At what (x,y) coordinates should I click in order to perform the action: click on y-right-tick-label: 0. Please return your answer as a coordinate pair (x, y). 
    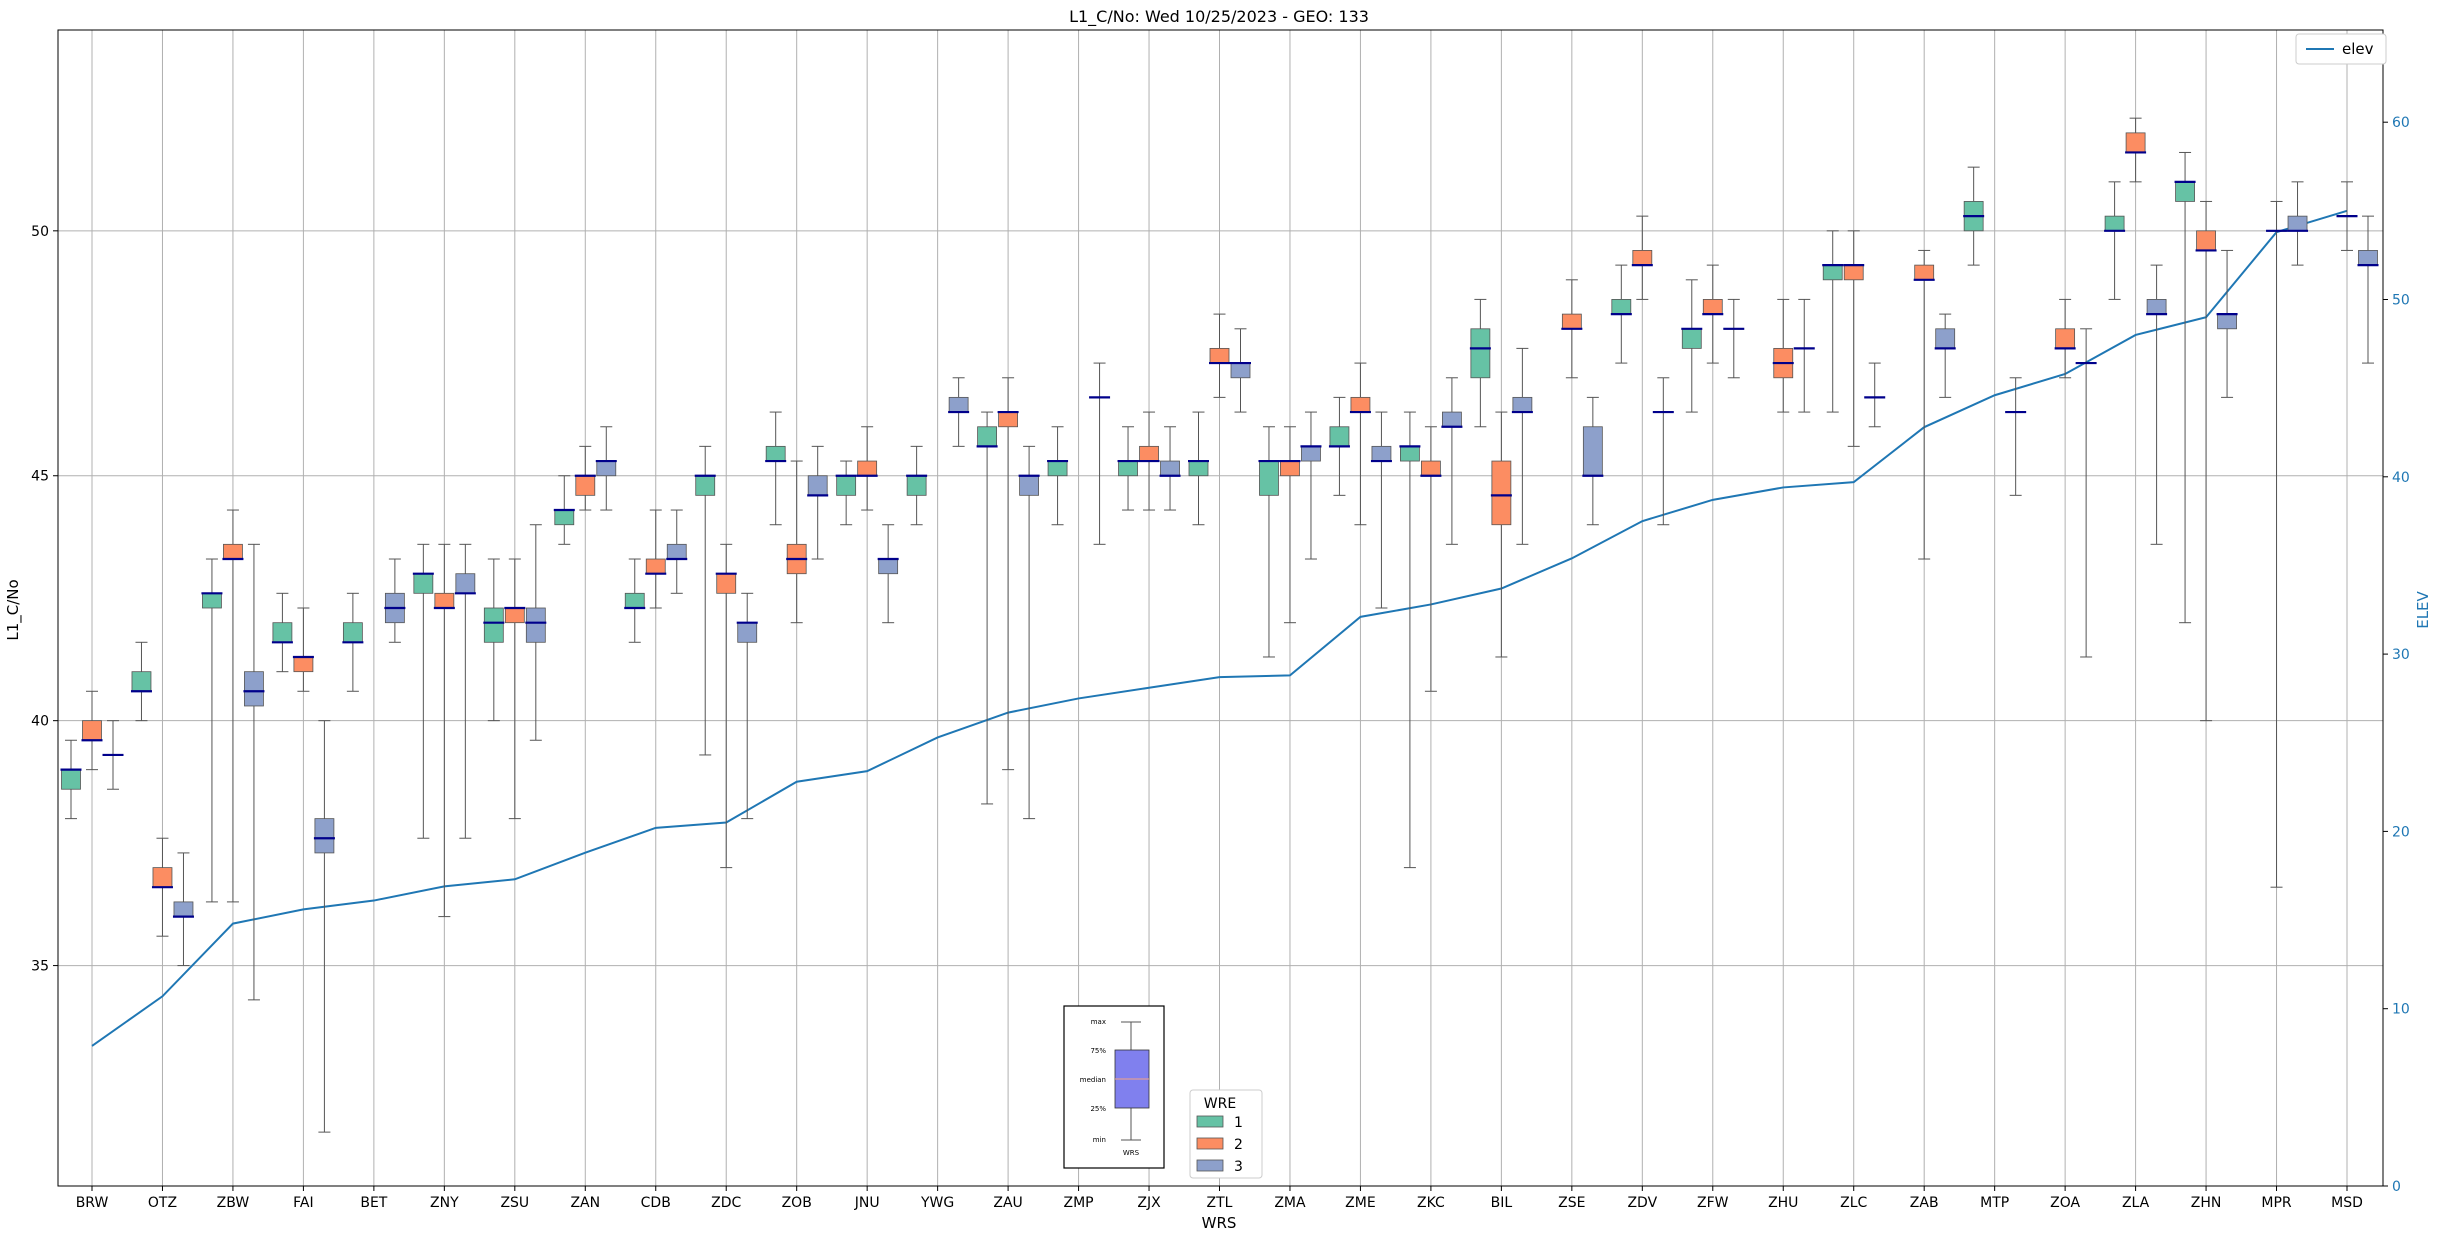
    Looking at the image, I should click on (2396, 1187).